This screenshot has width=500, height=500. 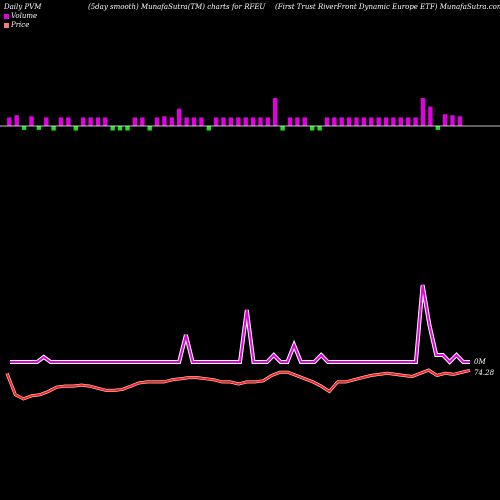 I want to click on volume-line, so click(x=240, y=324).